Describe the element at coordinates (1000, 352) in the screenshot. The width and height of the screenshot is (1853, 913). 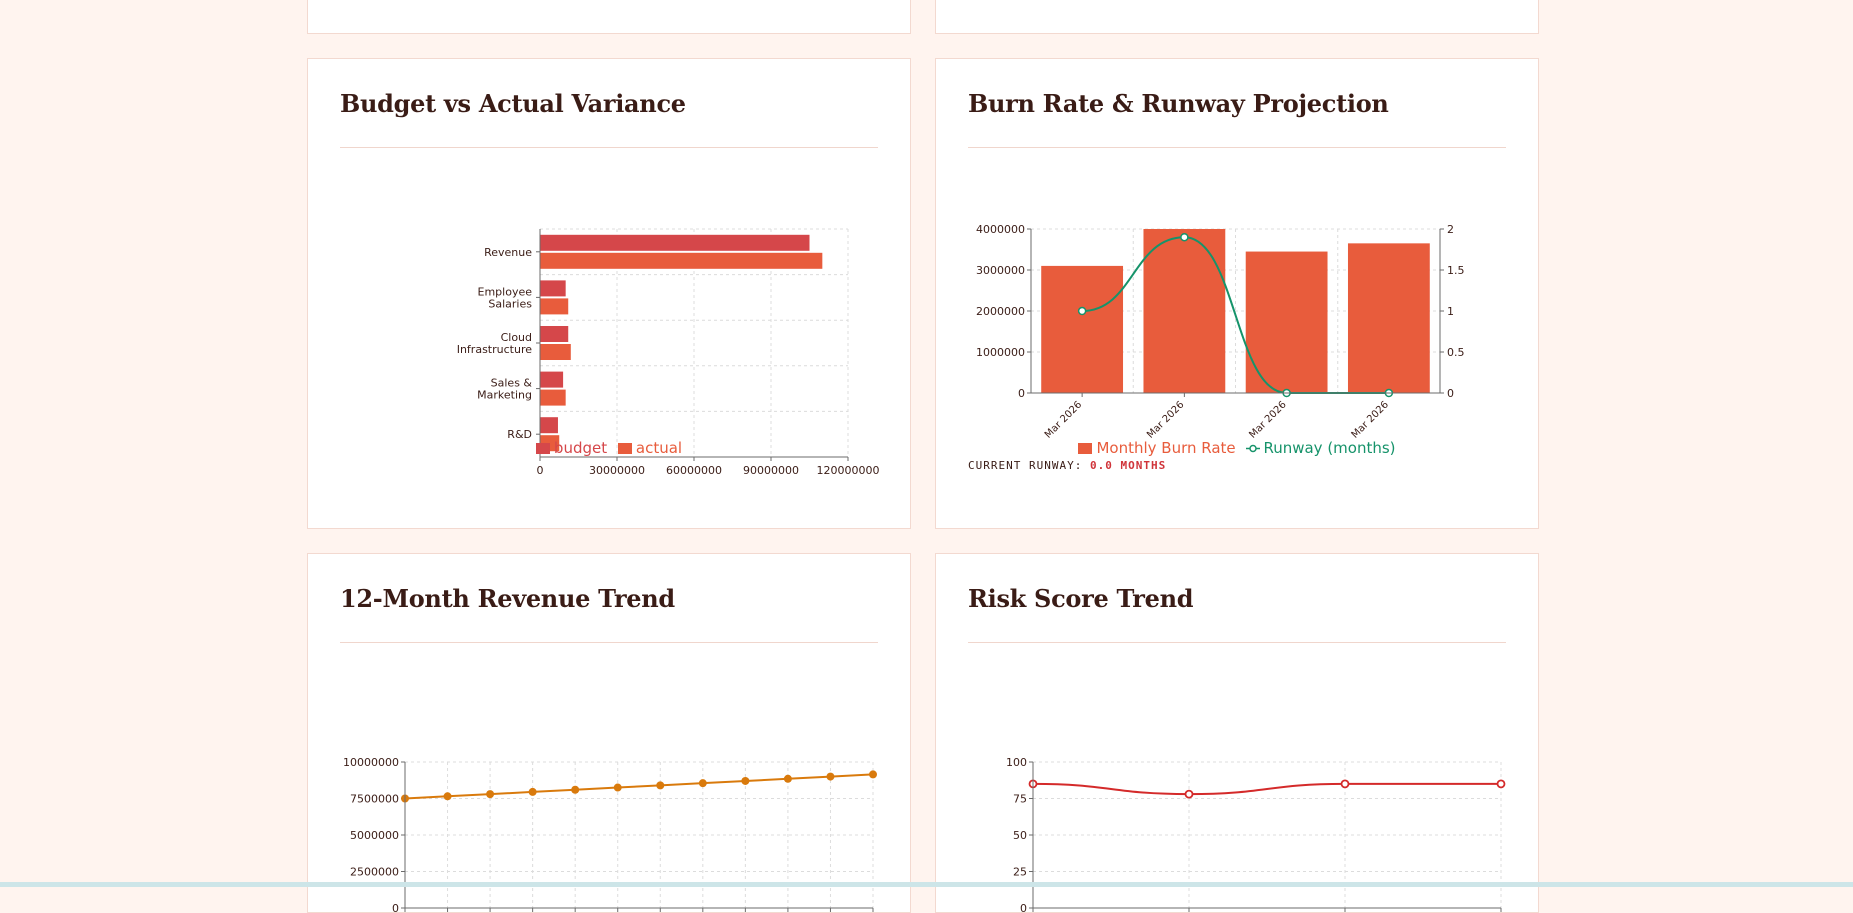
I see `y-tick-label-left: 1000000` at that location.